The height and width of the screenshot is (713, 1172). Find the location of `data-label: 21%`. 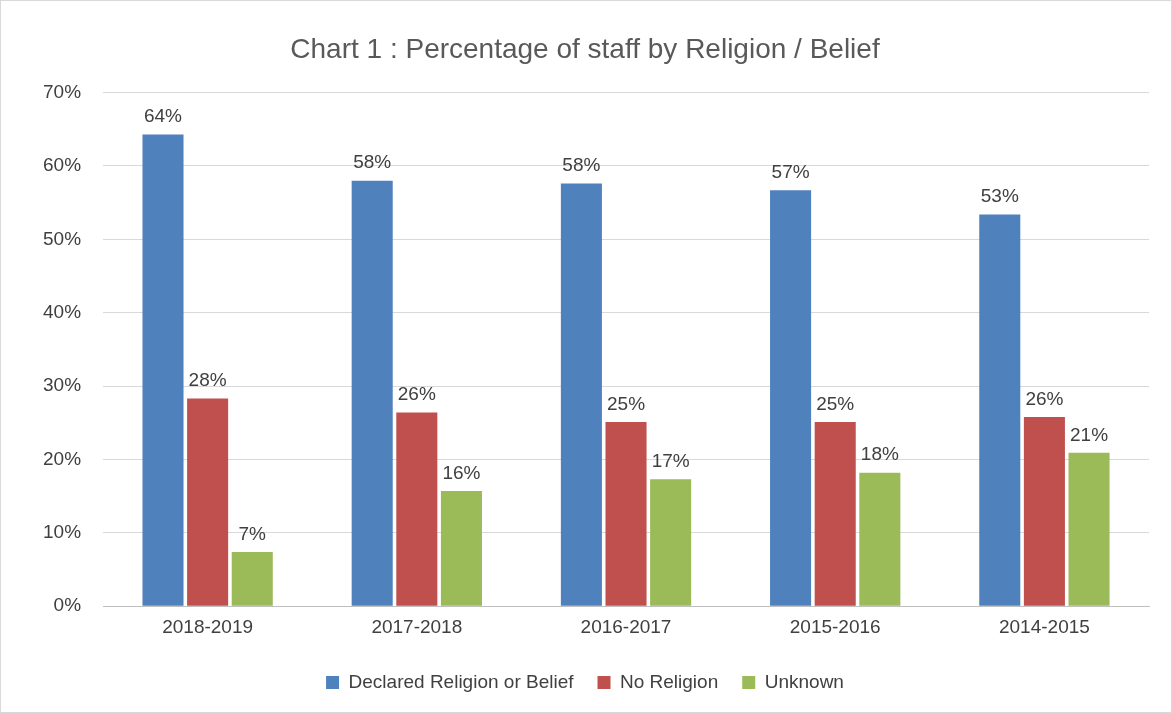

data-label: 21% is located at coordinates (1089, 434).